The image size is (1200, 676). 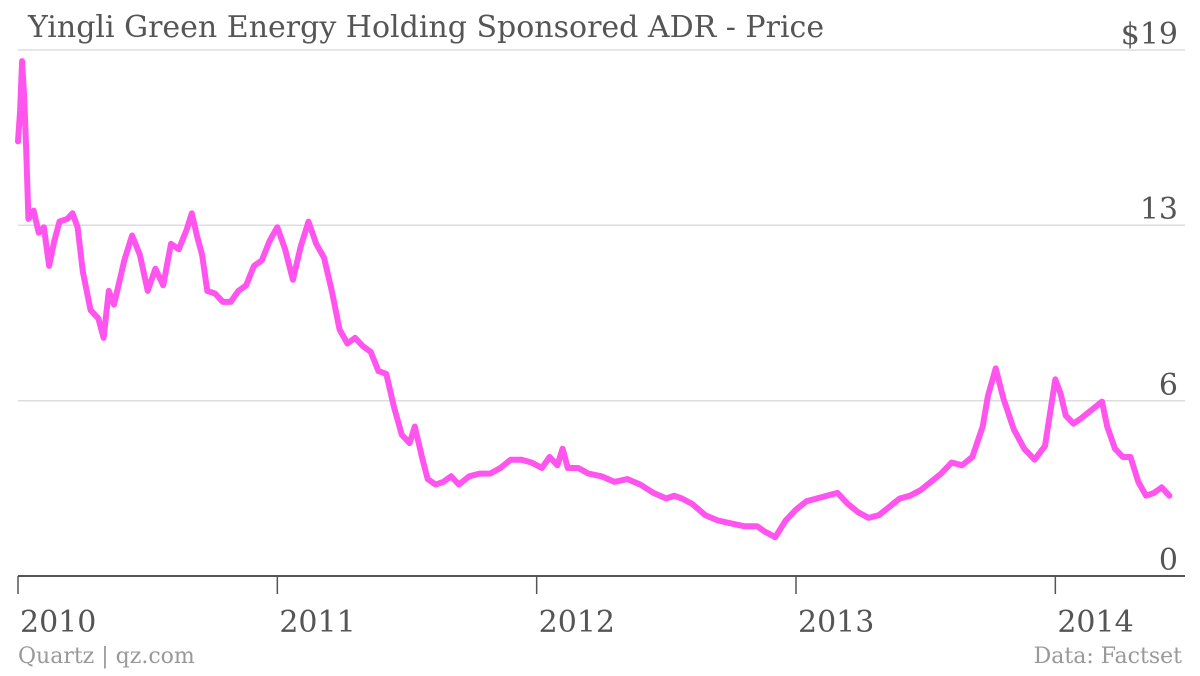 I want to click on y-tick-labels: 0 6 13 $19, so click(x=1149, y=297).